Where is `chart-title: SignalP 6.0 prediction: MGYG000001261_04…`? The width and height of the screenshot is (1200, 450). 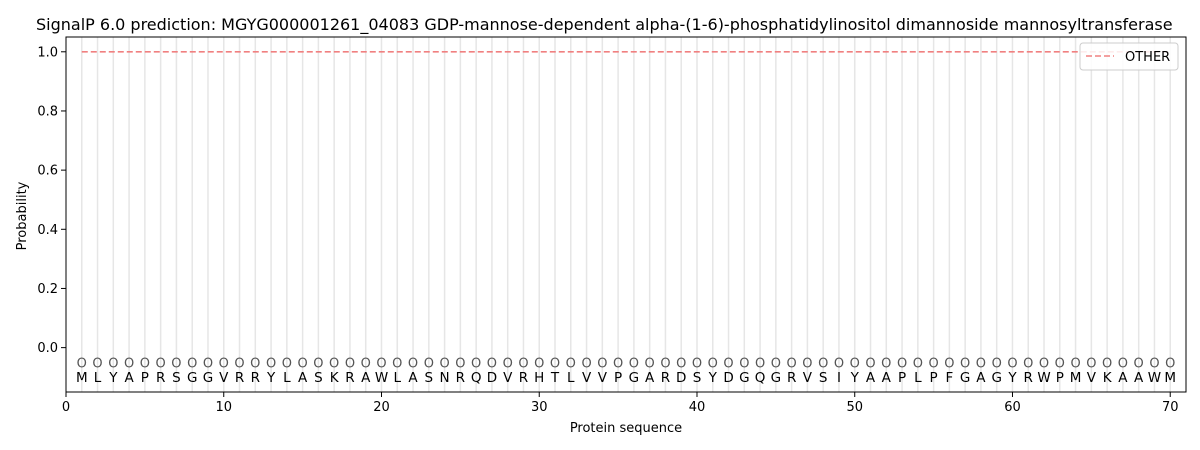 chart-title: SignalP 6.0 prediction: MGYG000001261_04… is located at coordinates (604, 25).